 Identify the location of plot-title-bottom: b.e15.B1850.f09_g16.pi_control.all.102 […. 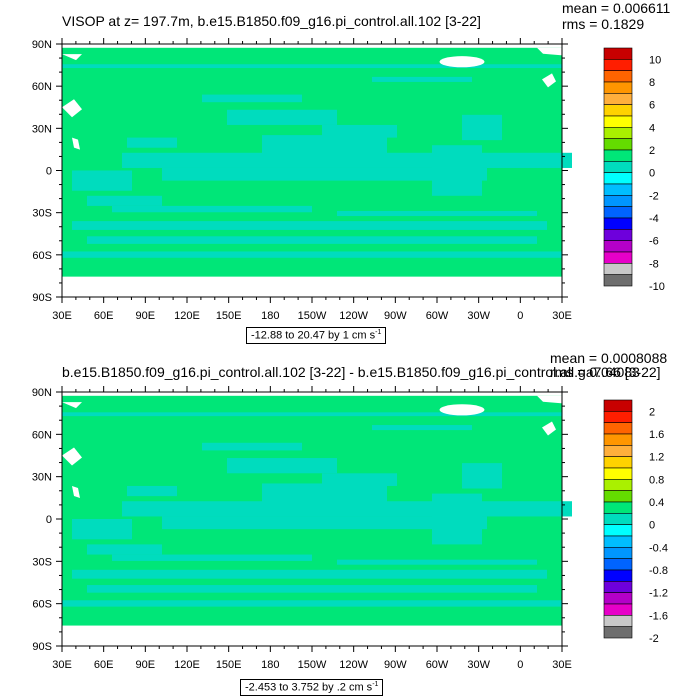
(361, 372).